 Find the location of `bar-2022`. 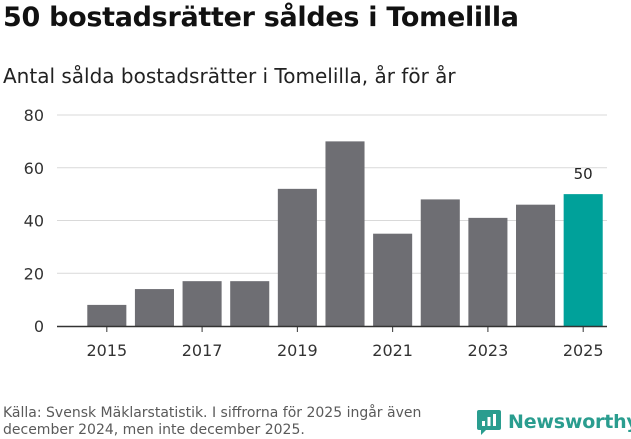

bar-2022 is located at coordinates (440, 262).